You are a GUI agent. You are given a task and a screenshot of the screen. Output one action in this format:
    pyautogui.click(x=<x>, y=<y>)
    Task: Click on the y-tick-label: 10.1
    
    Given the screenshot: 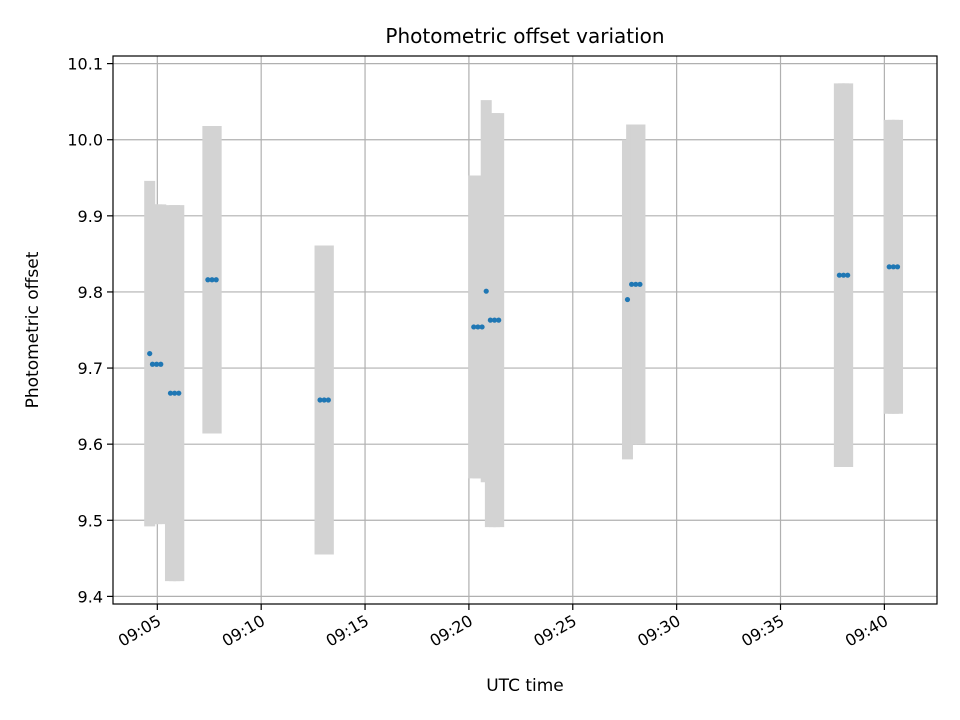 What is the action you would take?
    pyautogui.click(x=85, y=64)
    